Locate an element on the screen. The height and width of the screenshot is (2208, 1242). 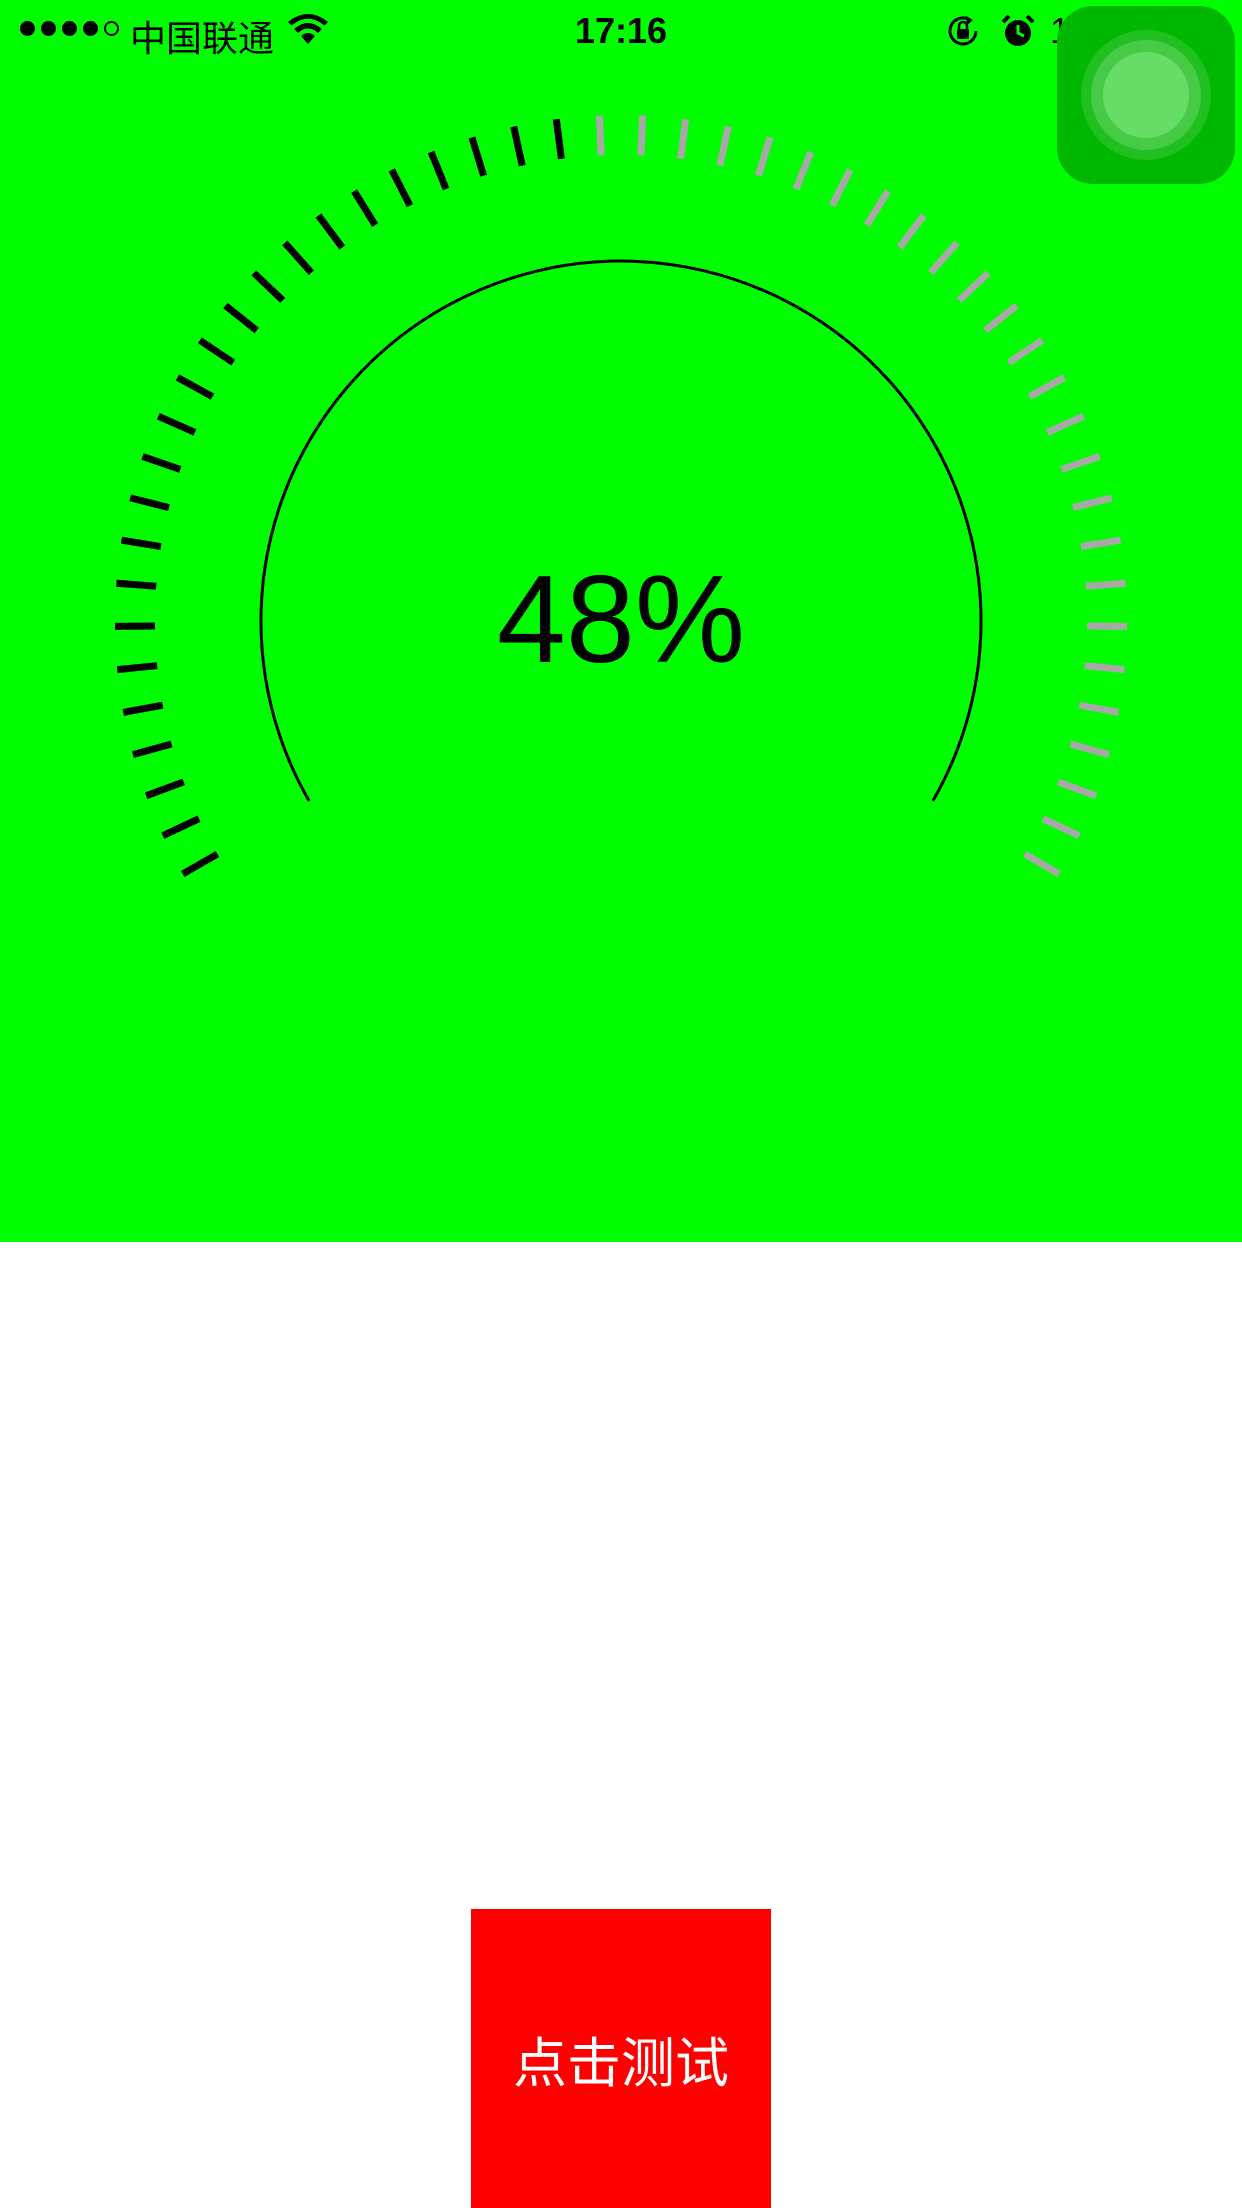
status-bar: 中国联通 17:16 100% is located at coordinates (621, 31).